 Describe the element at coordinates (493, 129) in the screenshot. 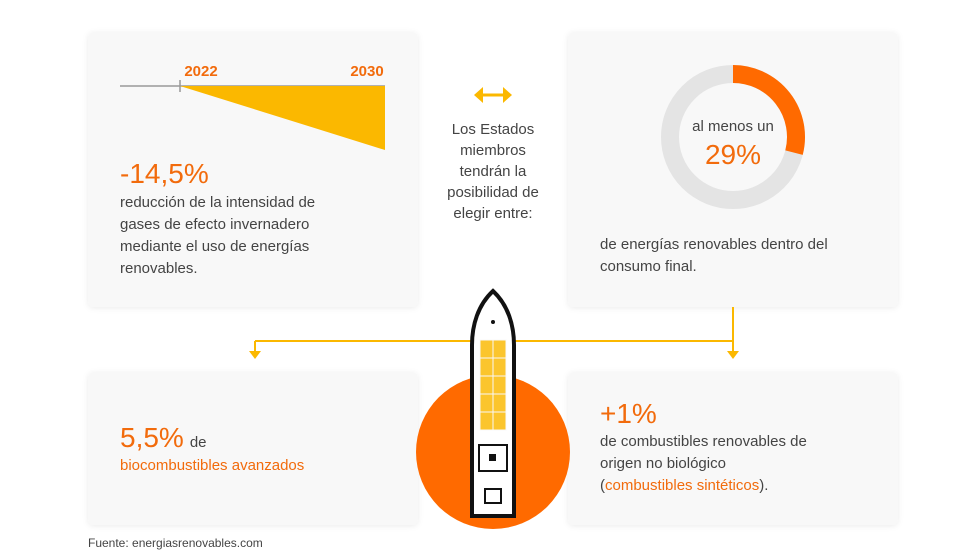

I see `text-line: Los Estados` at that location.